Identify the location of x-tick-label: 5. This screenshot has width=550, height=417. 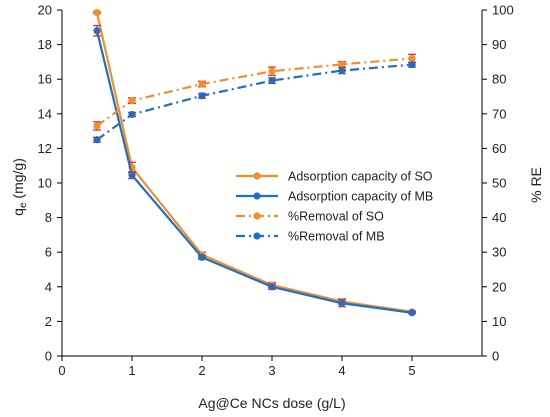
(411, 370).